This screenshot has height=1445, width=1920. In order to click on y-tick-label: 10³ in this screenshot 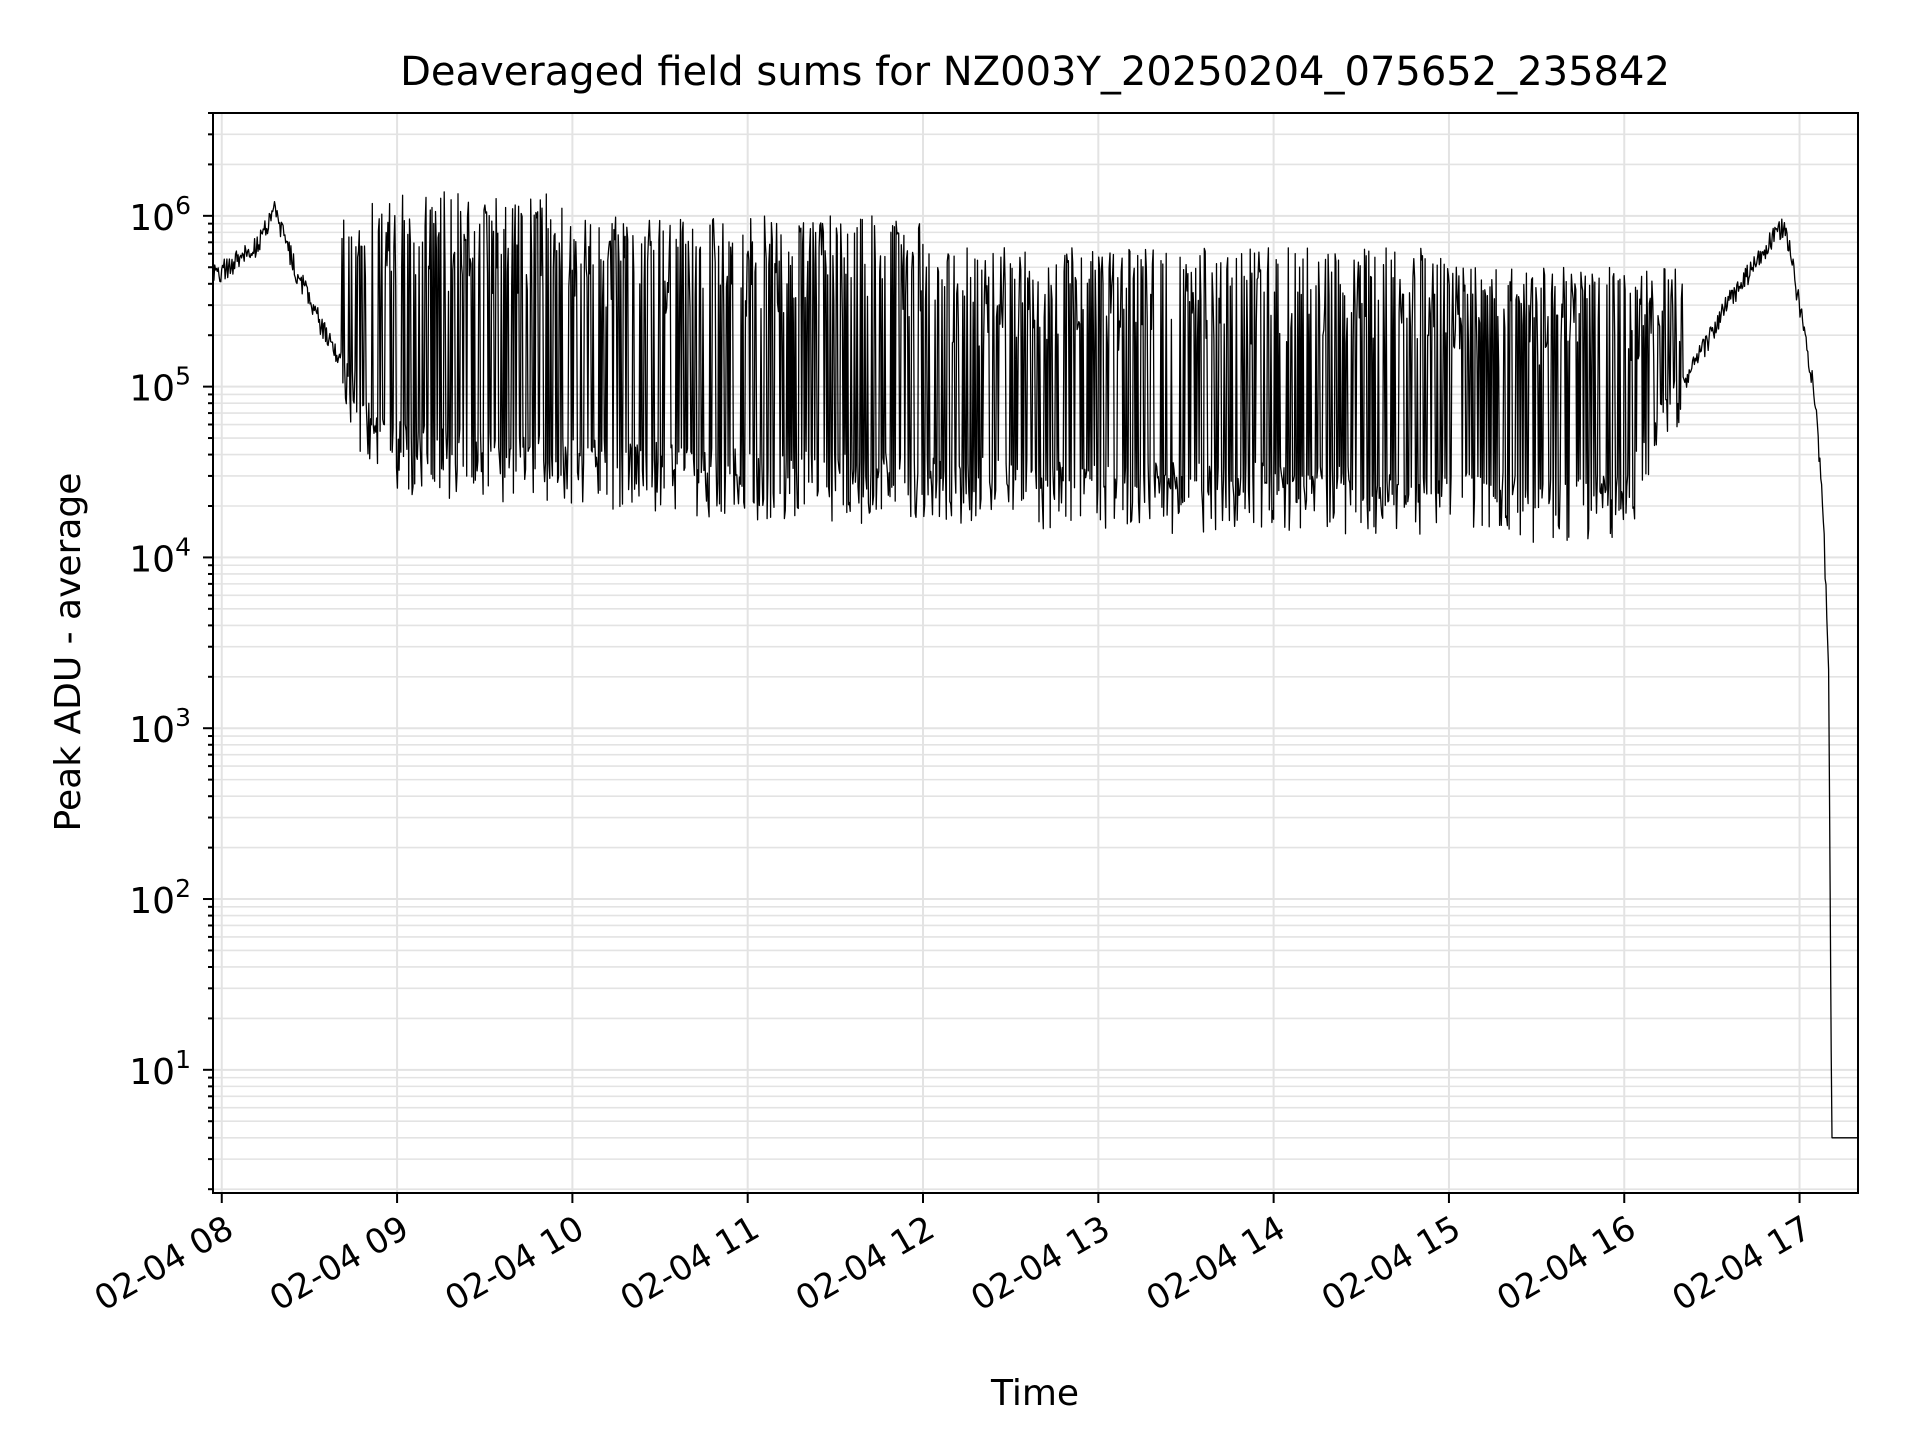, I will do `click(160, 727)`.